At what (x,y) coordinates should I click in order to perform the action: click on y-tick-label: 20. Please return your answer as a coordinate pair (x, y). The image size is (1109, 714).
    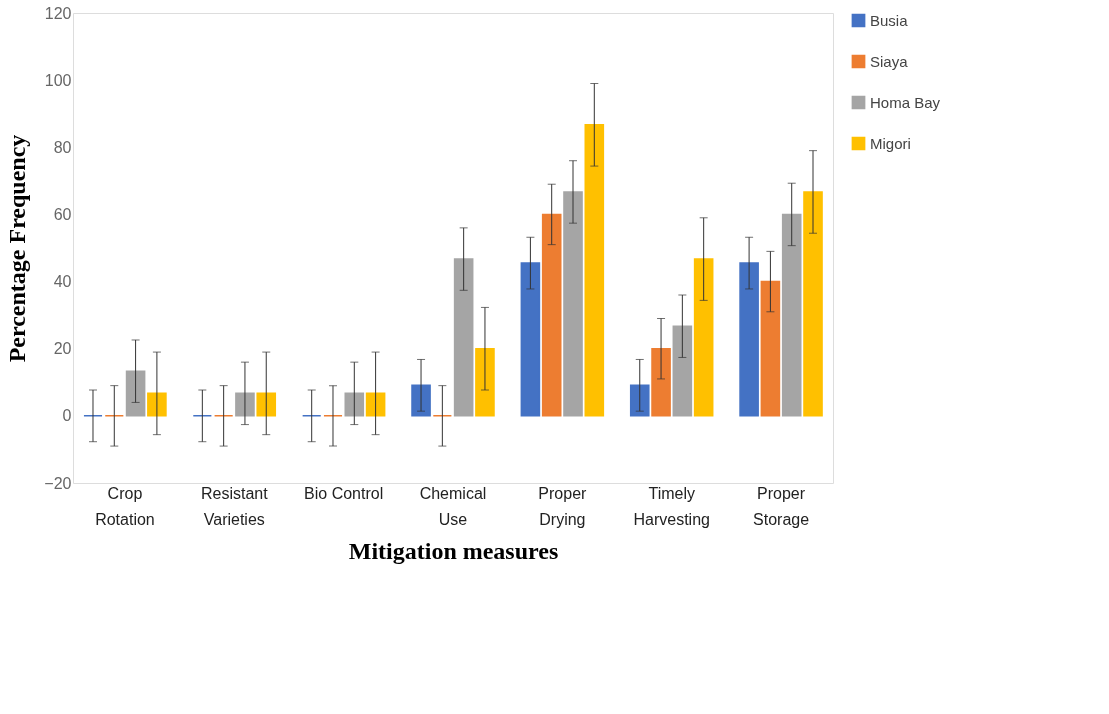
    Looking at the image, I should click on (62, 349).